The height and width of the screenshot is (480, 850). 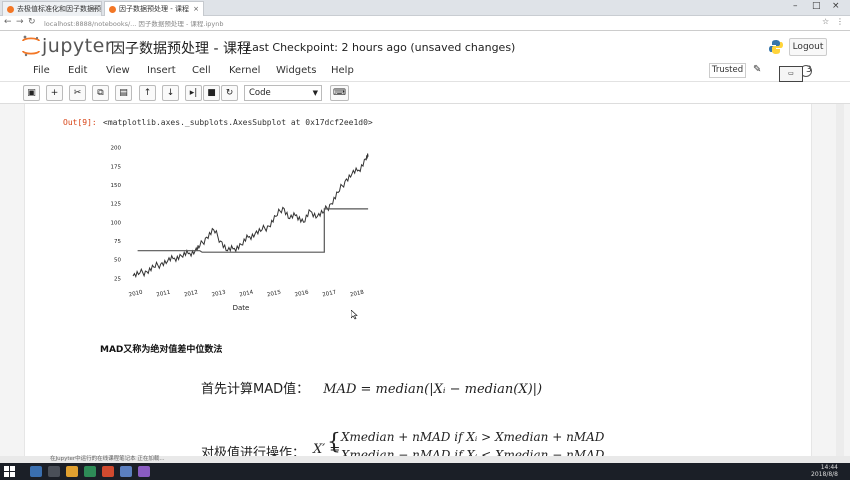 I want to click on y-tick-label: 25, so click(x=117, y=279).